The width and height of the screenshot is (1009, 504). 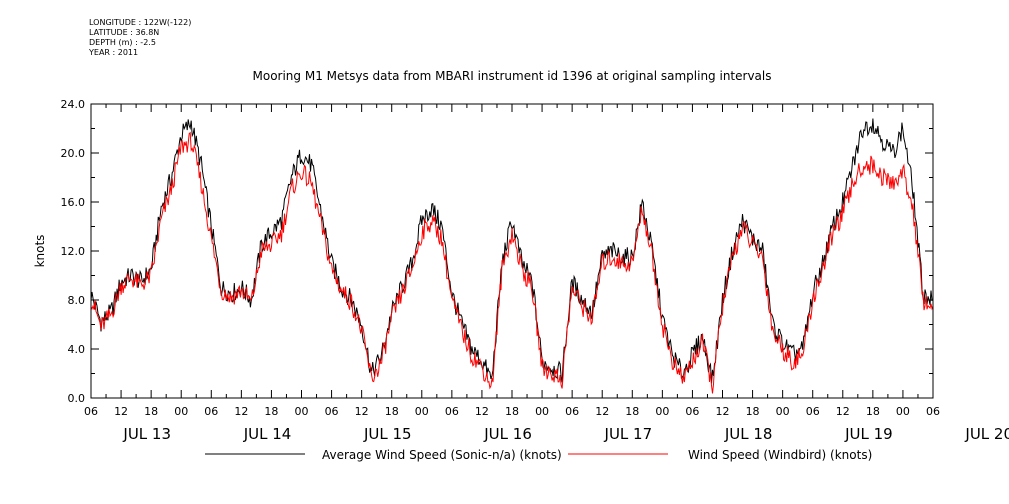 What do you see at coordinates (40, 251) in the screenshot?
I see `y-axis-label: knots` at bounding box center [40, 251].